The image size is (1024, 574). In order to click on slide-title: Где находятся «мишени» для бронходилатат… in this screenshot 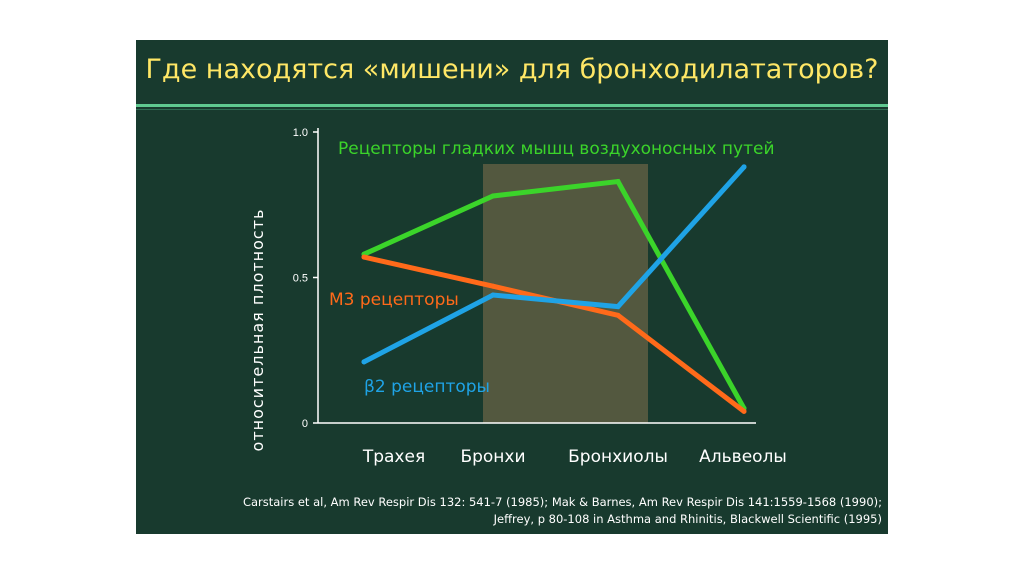, I will do `click(512, 69)`.